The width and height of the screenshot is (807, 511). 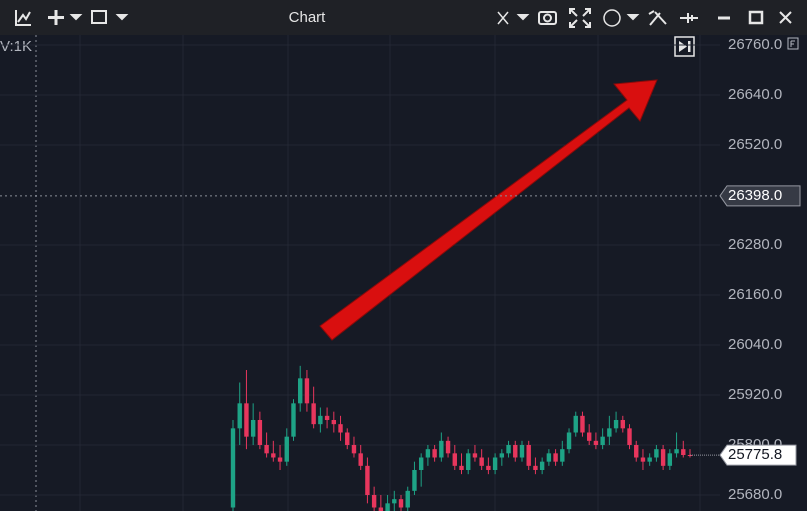 I want to click on fullscreen-button, so click(x=580, y=18).